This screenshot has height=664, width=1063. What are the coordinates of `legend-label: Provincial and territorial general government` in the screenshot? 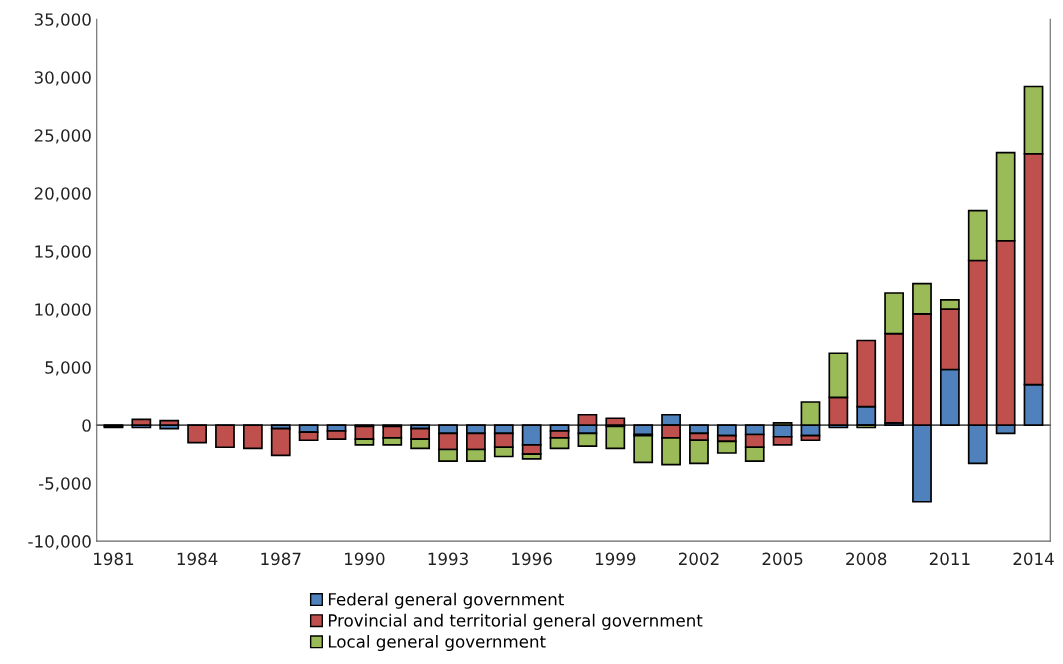 It's located at (515, 621).